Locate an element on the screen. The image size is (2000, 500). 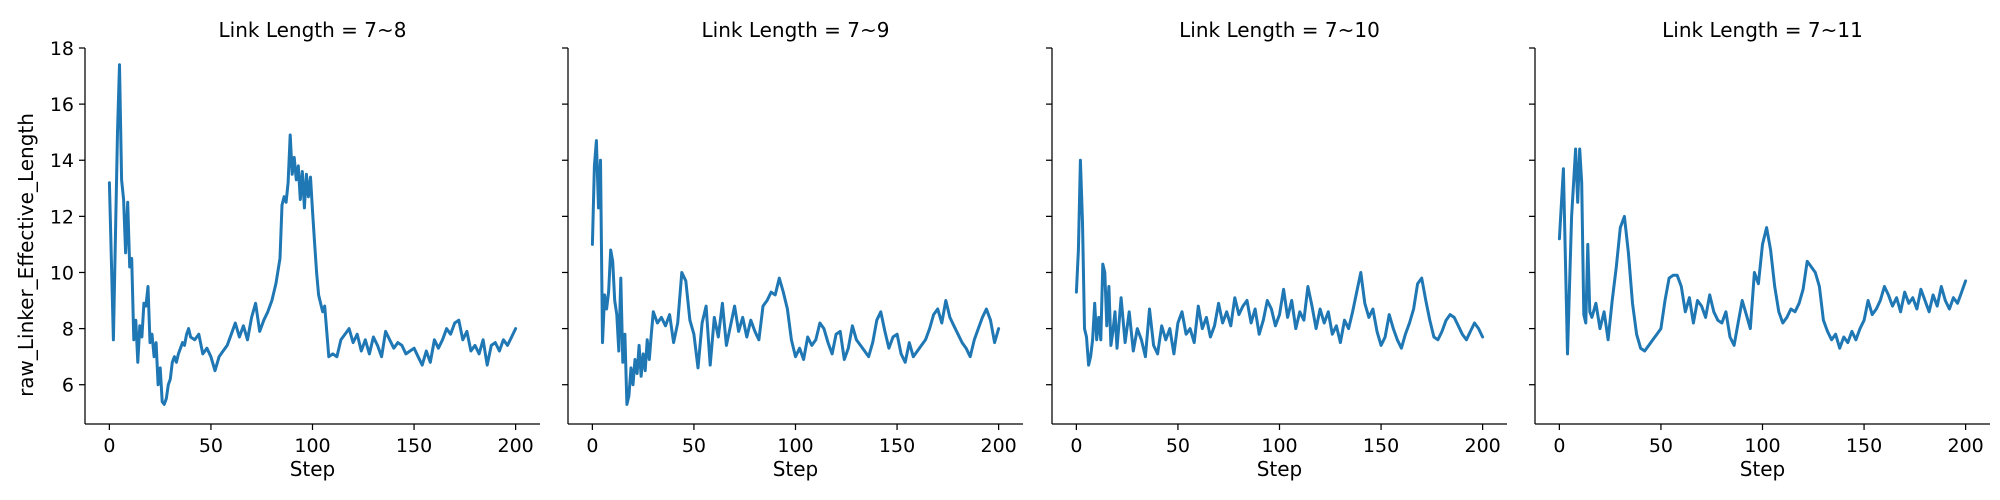
y-tick-label: 10 is located at coordinates (62, 273).